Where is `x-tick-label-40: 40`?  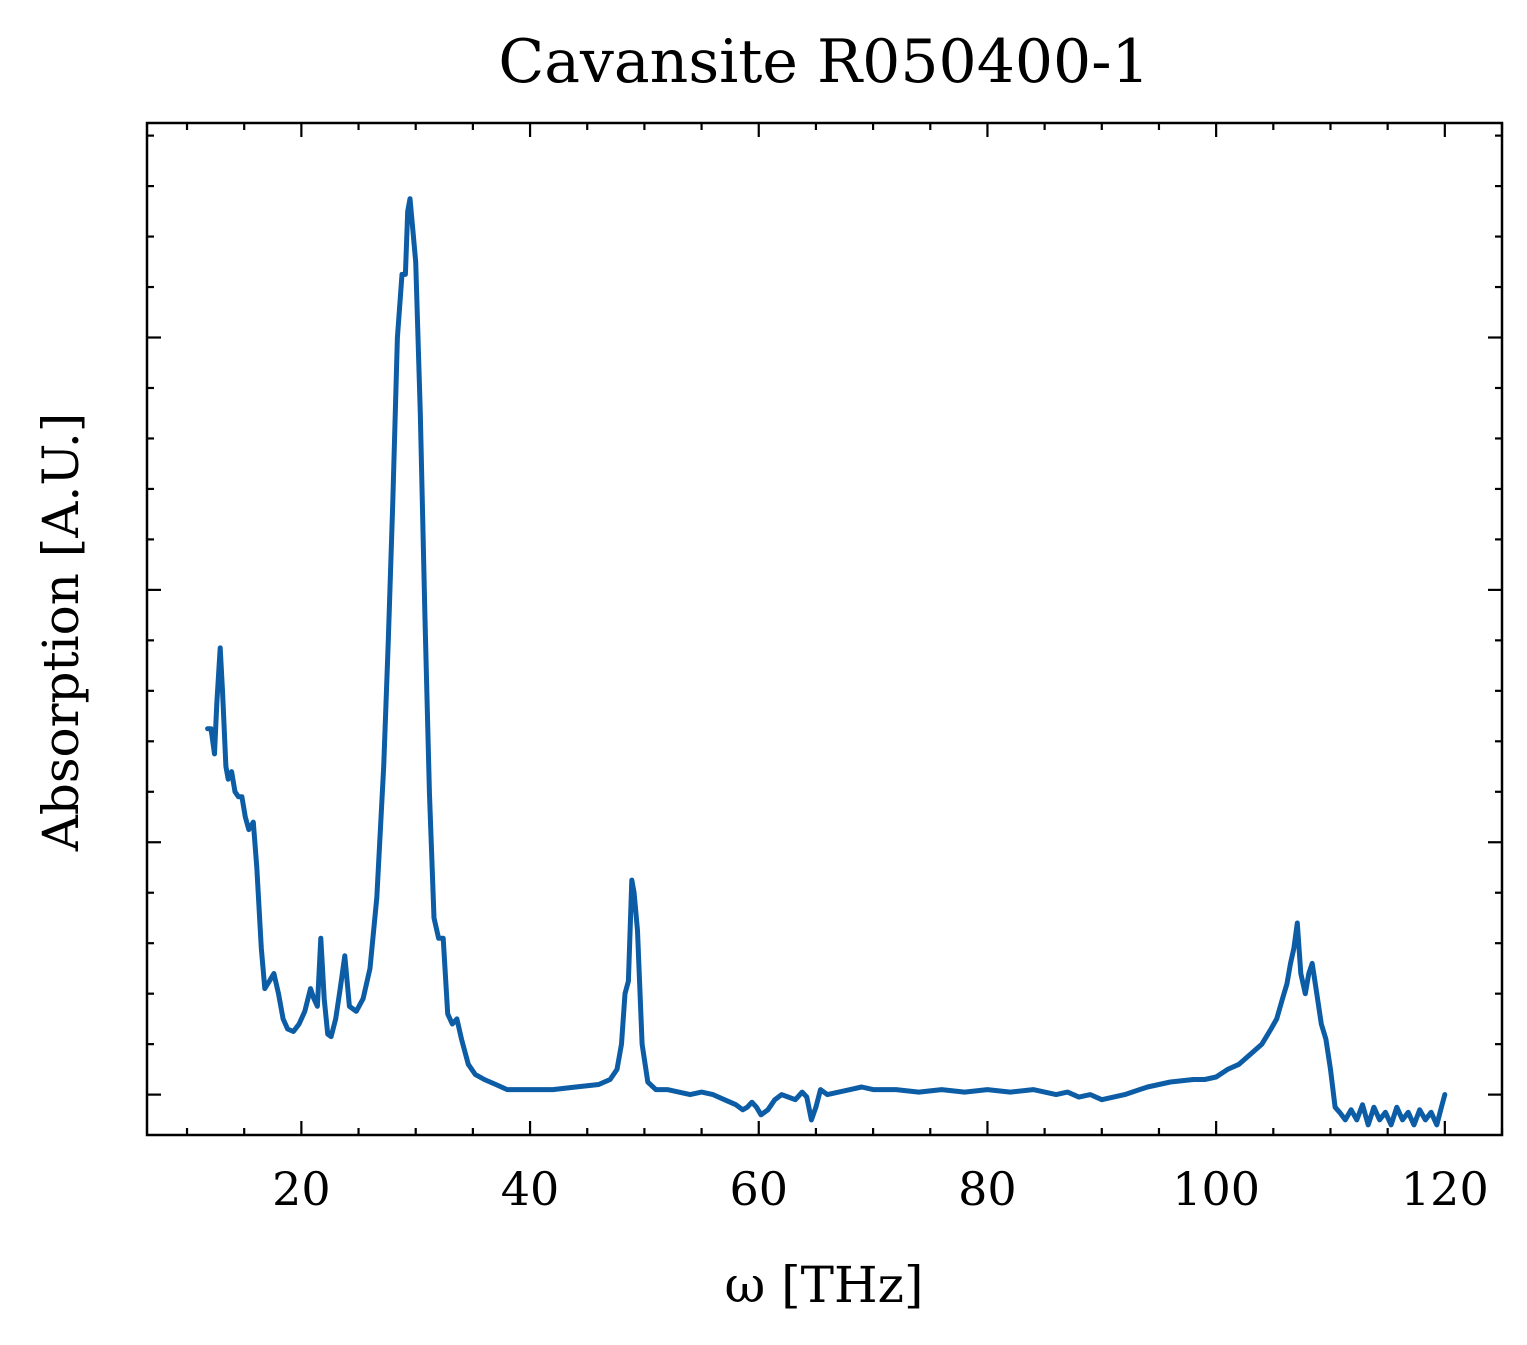
x-tick-label-40: 40 is located at coordinates (530, 1189).